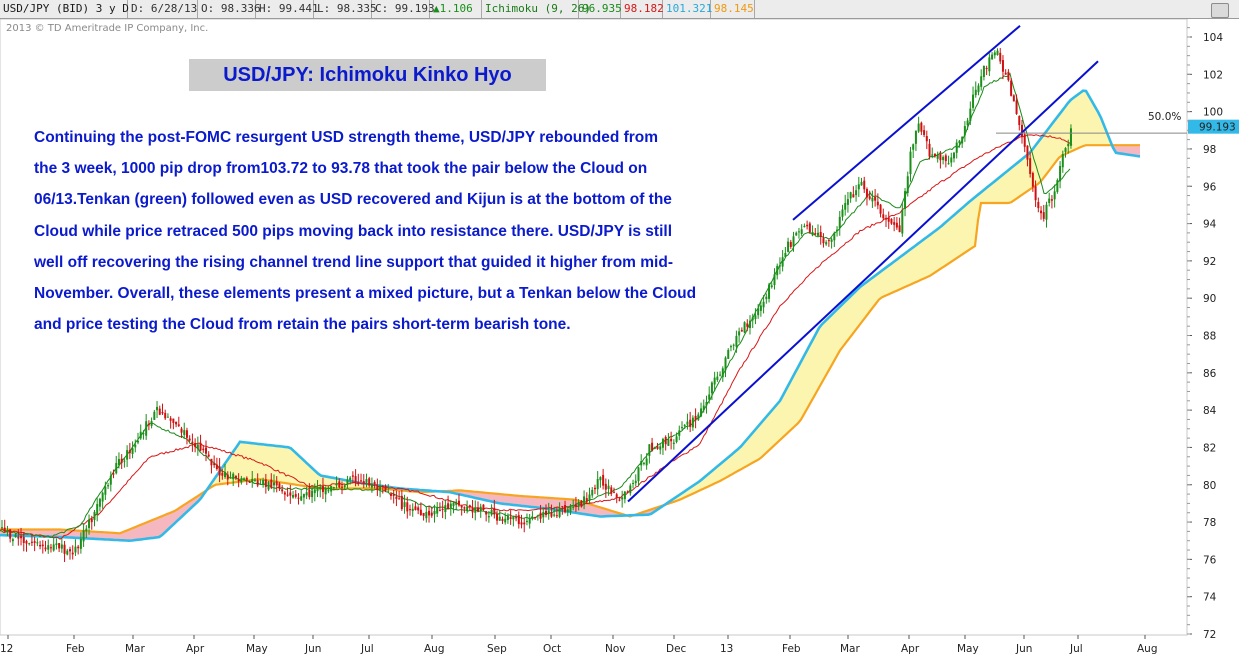 The width and height of the screenshot is (1239, 657). Describe the element at coordinates (791, 649) in the screenshot. I see `x-tick-label: Feb` at that location.